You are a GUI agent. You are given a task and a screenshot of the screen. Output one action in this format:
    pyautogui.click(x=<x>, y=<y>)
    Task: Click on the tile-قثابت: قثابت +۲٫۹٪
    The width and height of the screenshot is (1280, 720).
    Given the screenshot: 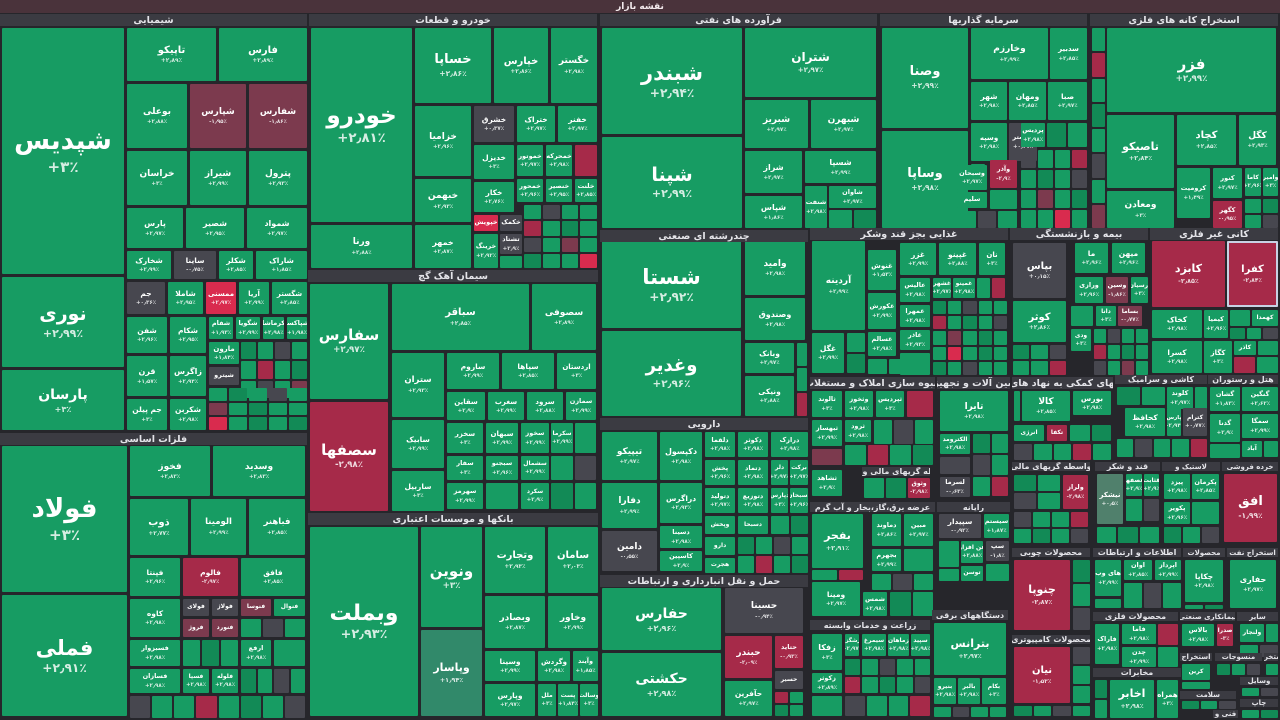 What is the action you would take?
    pyautogui.click(x=1151, y=485)
    